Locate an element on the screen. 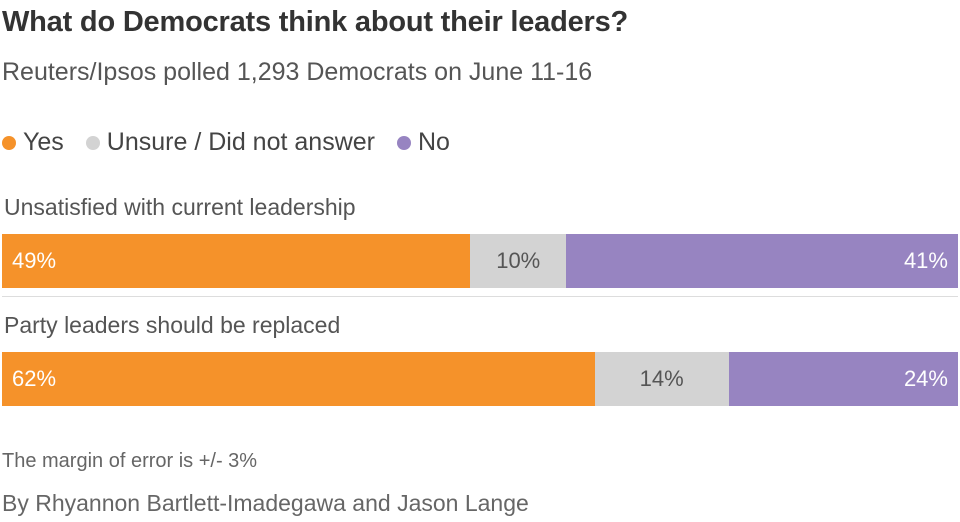 The image size is (960, 522). bar-segment-unsatisfied-no: 41% is located at coordinates (762, 261).